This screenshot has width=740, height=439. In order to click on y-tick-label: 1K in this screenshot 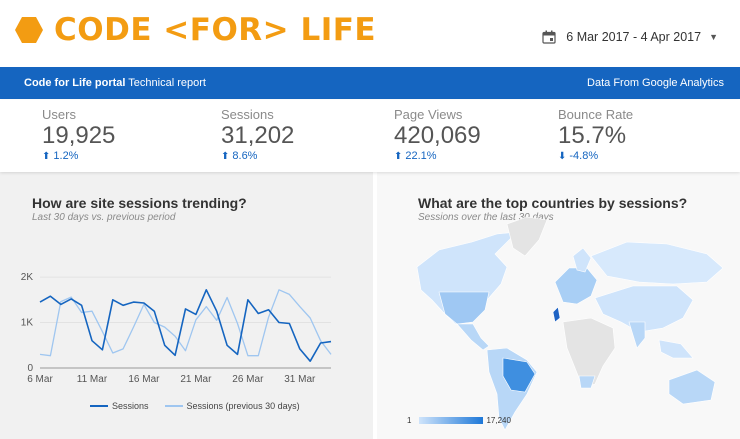, I will do `click(27, 323)`.